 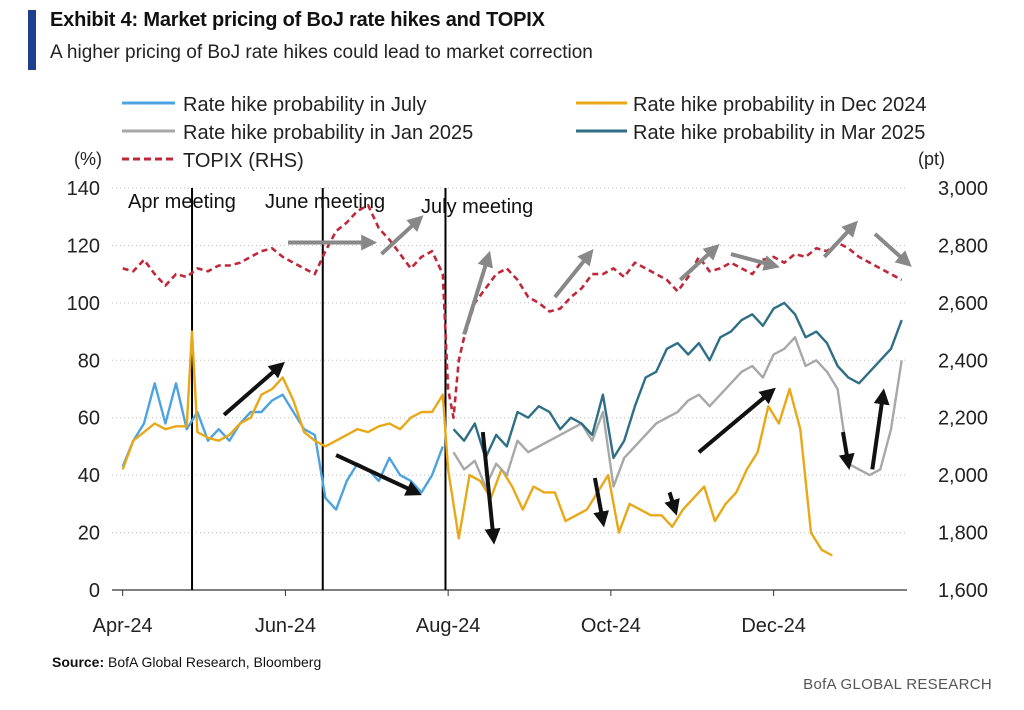 I want to click on legend-label-jan-2025: Rate hike probability in Jan 2025, so click(x=328, y=133).